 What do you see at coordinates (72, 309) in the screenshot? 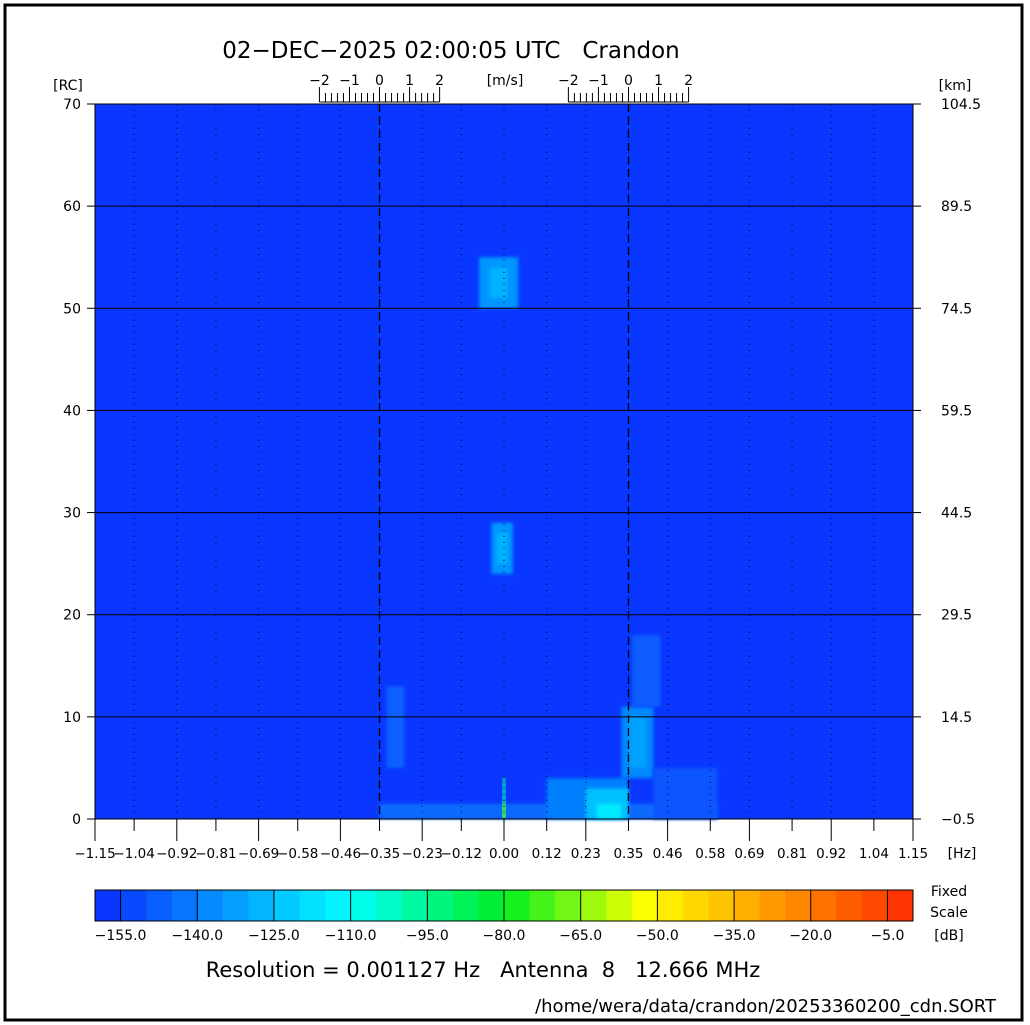
I see `y-left-tick-label: 50` at bounding box center [72, 309].